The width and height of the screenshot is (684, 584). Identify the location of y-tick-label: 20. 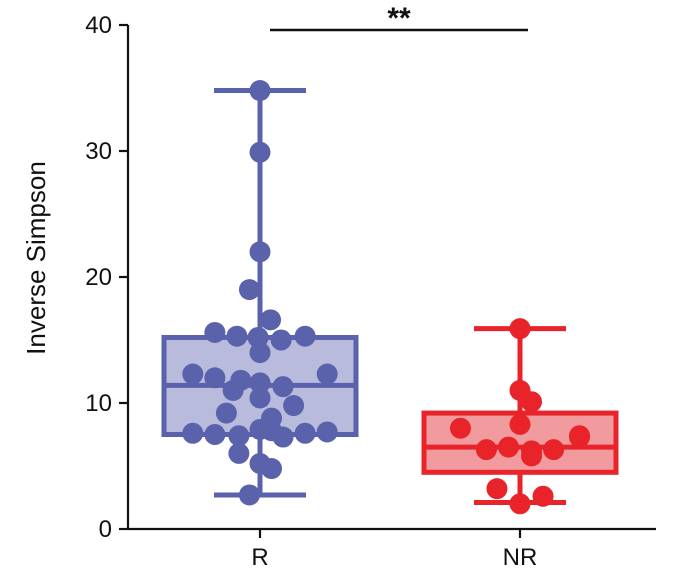
(98, 277).